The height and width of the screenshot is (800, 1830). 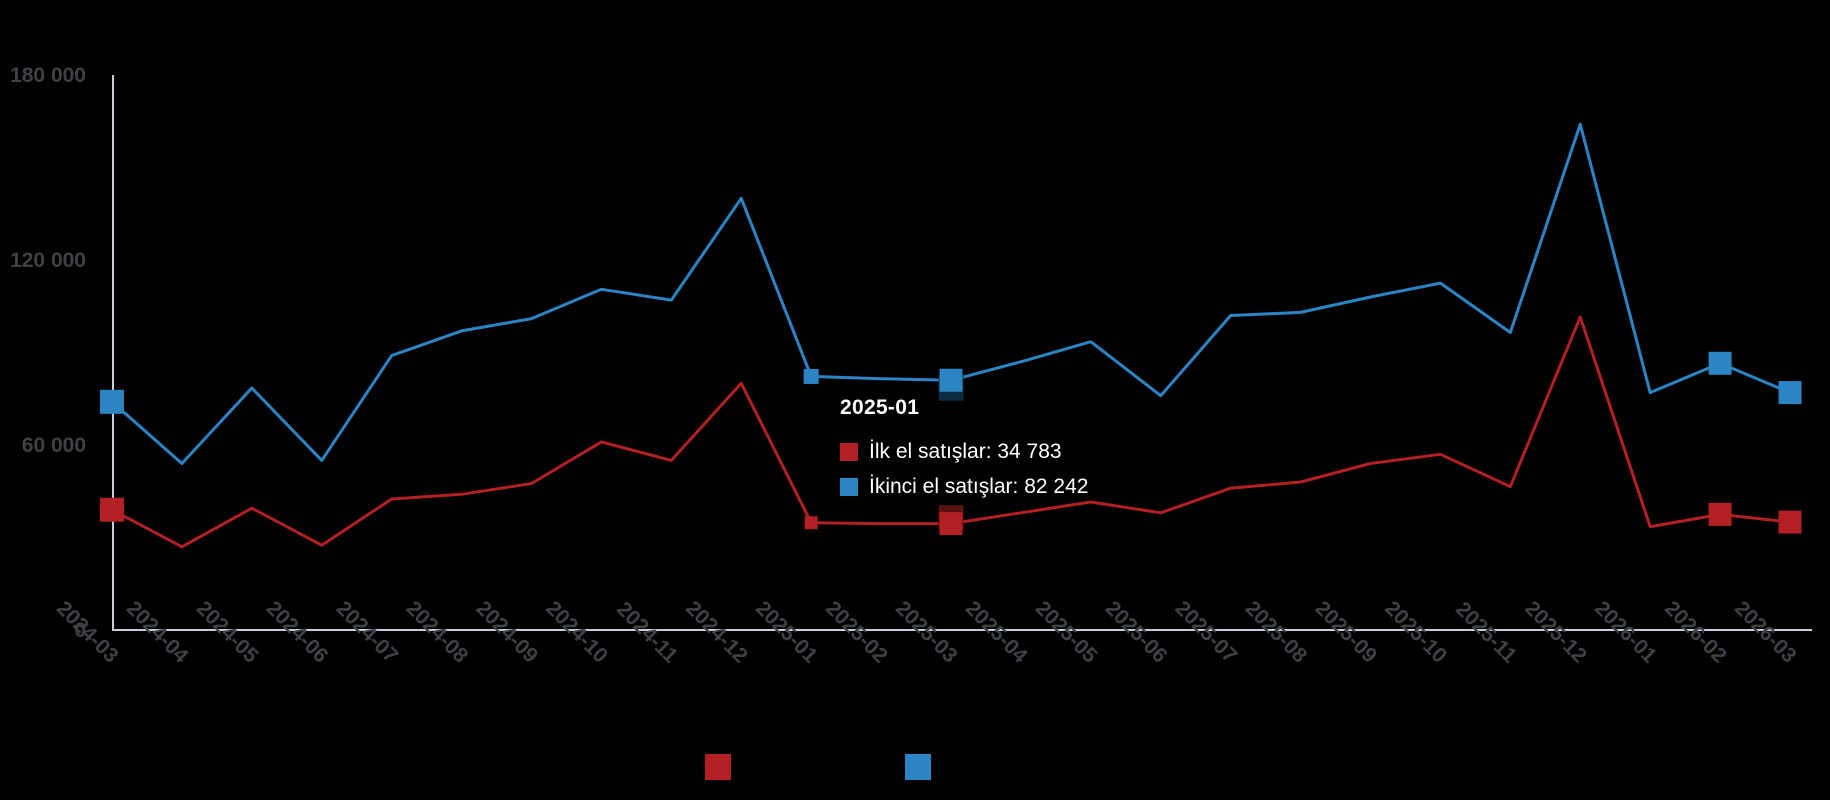 What do you see at coordinates (48, 75) in the screenshot?
I see `y-axis-tick-label: 180 000` at bounding box center [48, 75].